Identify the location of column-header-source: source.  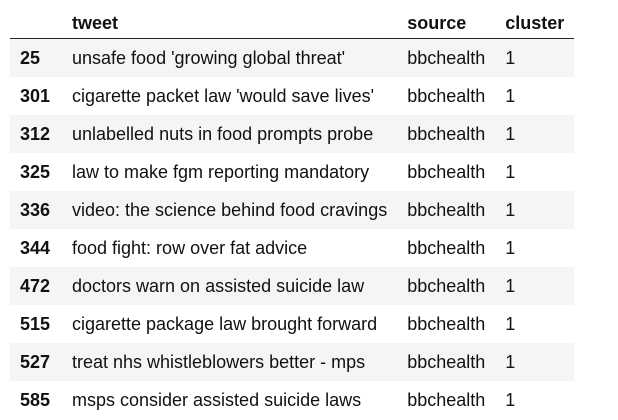
(446, 19).